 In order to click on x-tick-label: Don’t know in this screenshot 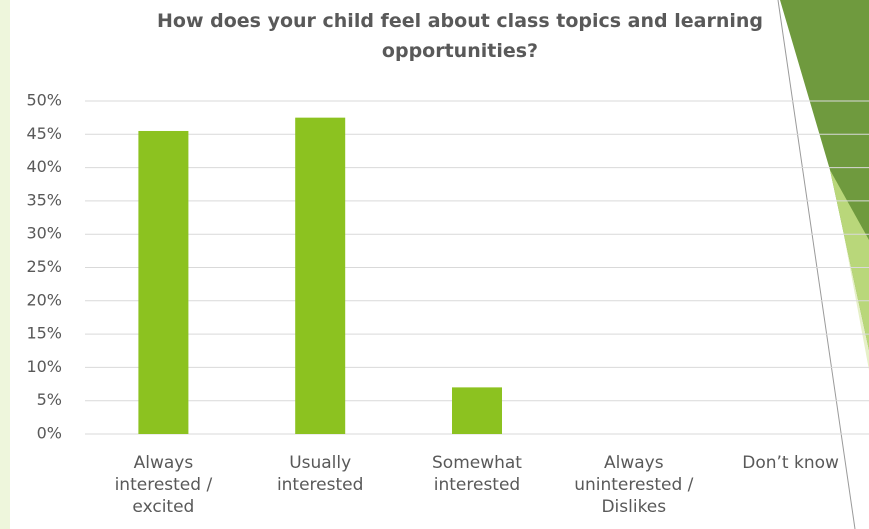, I will do `click(790, 463)`.